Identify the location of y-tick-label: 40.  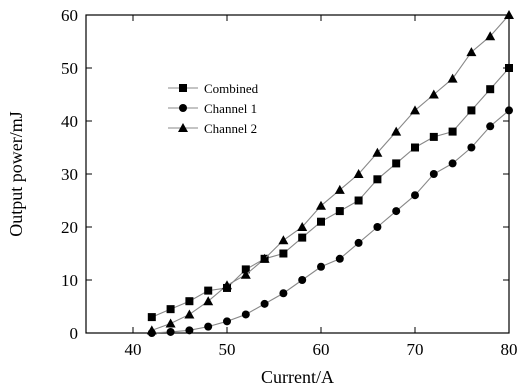
(69, 121).